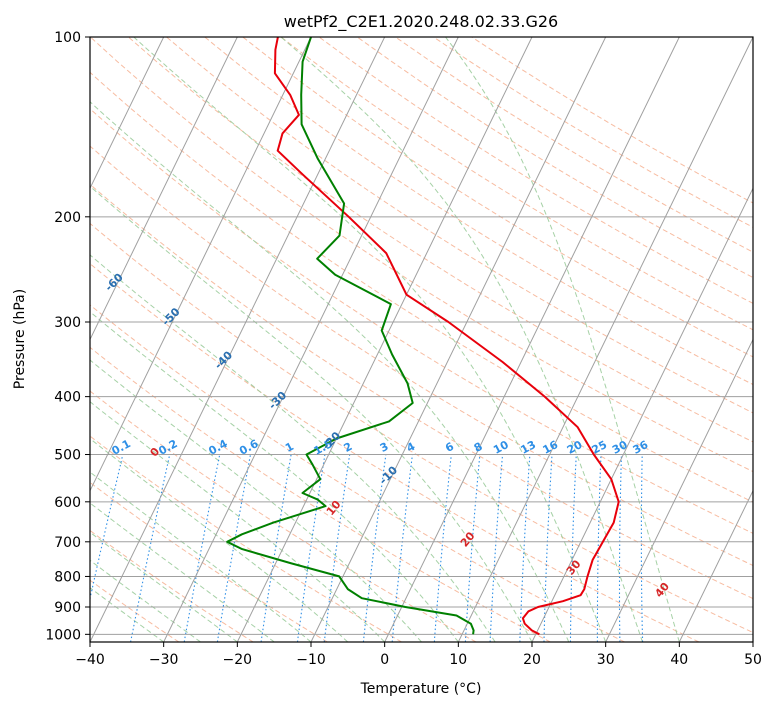 The image size is (775, 708). What do you see at coordinates (67, 218) in the screenshot?
I see `y-tick-label: 200` at bounding box center [67, 218].